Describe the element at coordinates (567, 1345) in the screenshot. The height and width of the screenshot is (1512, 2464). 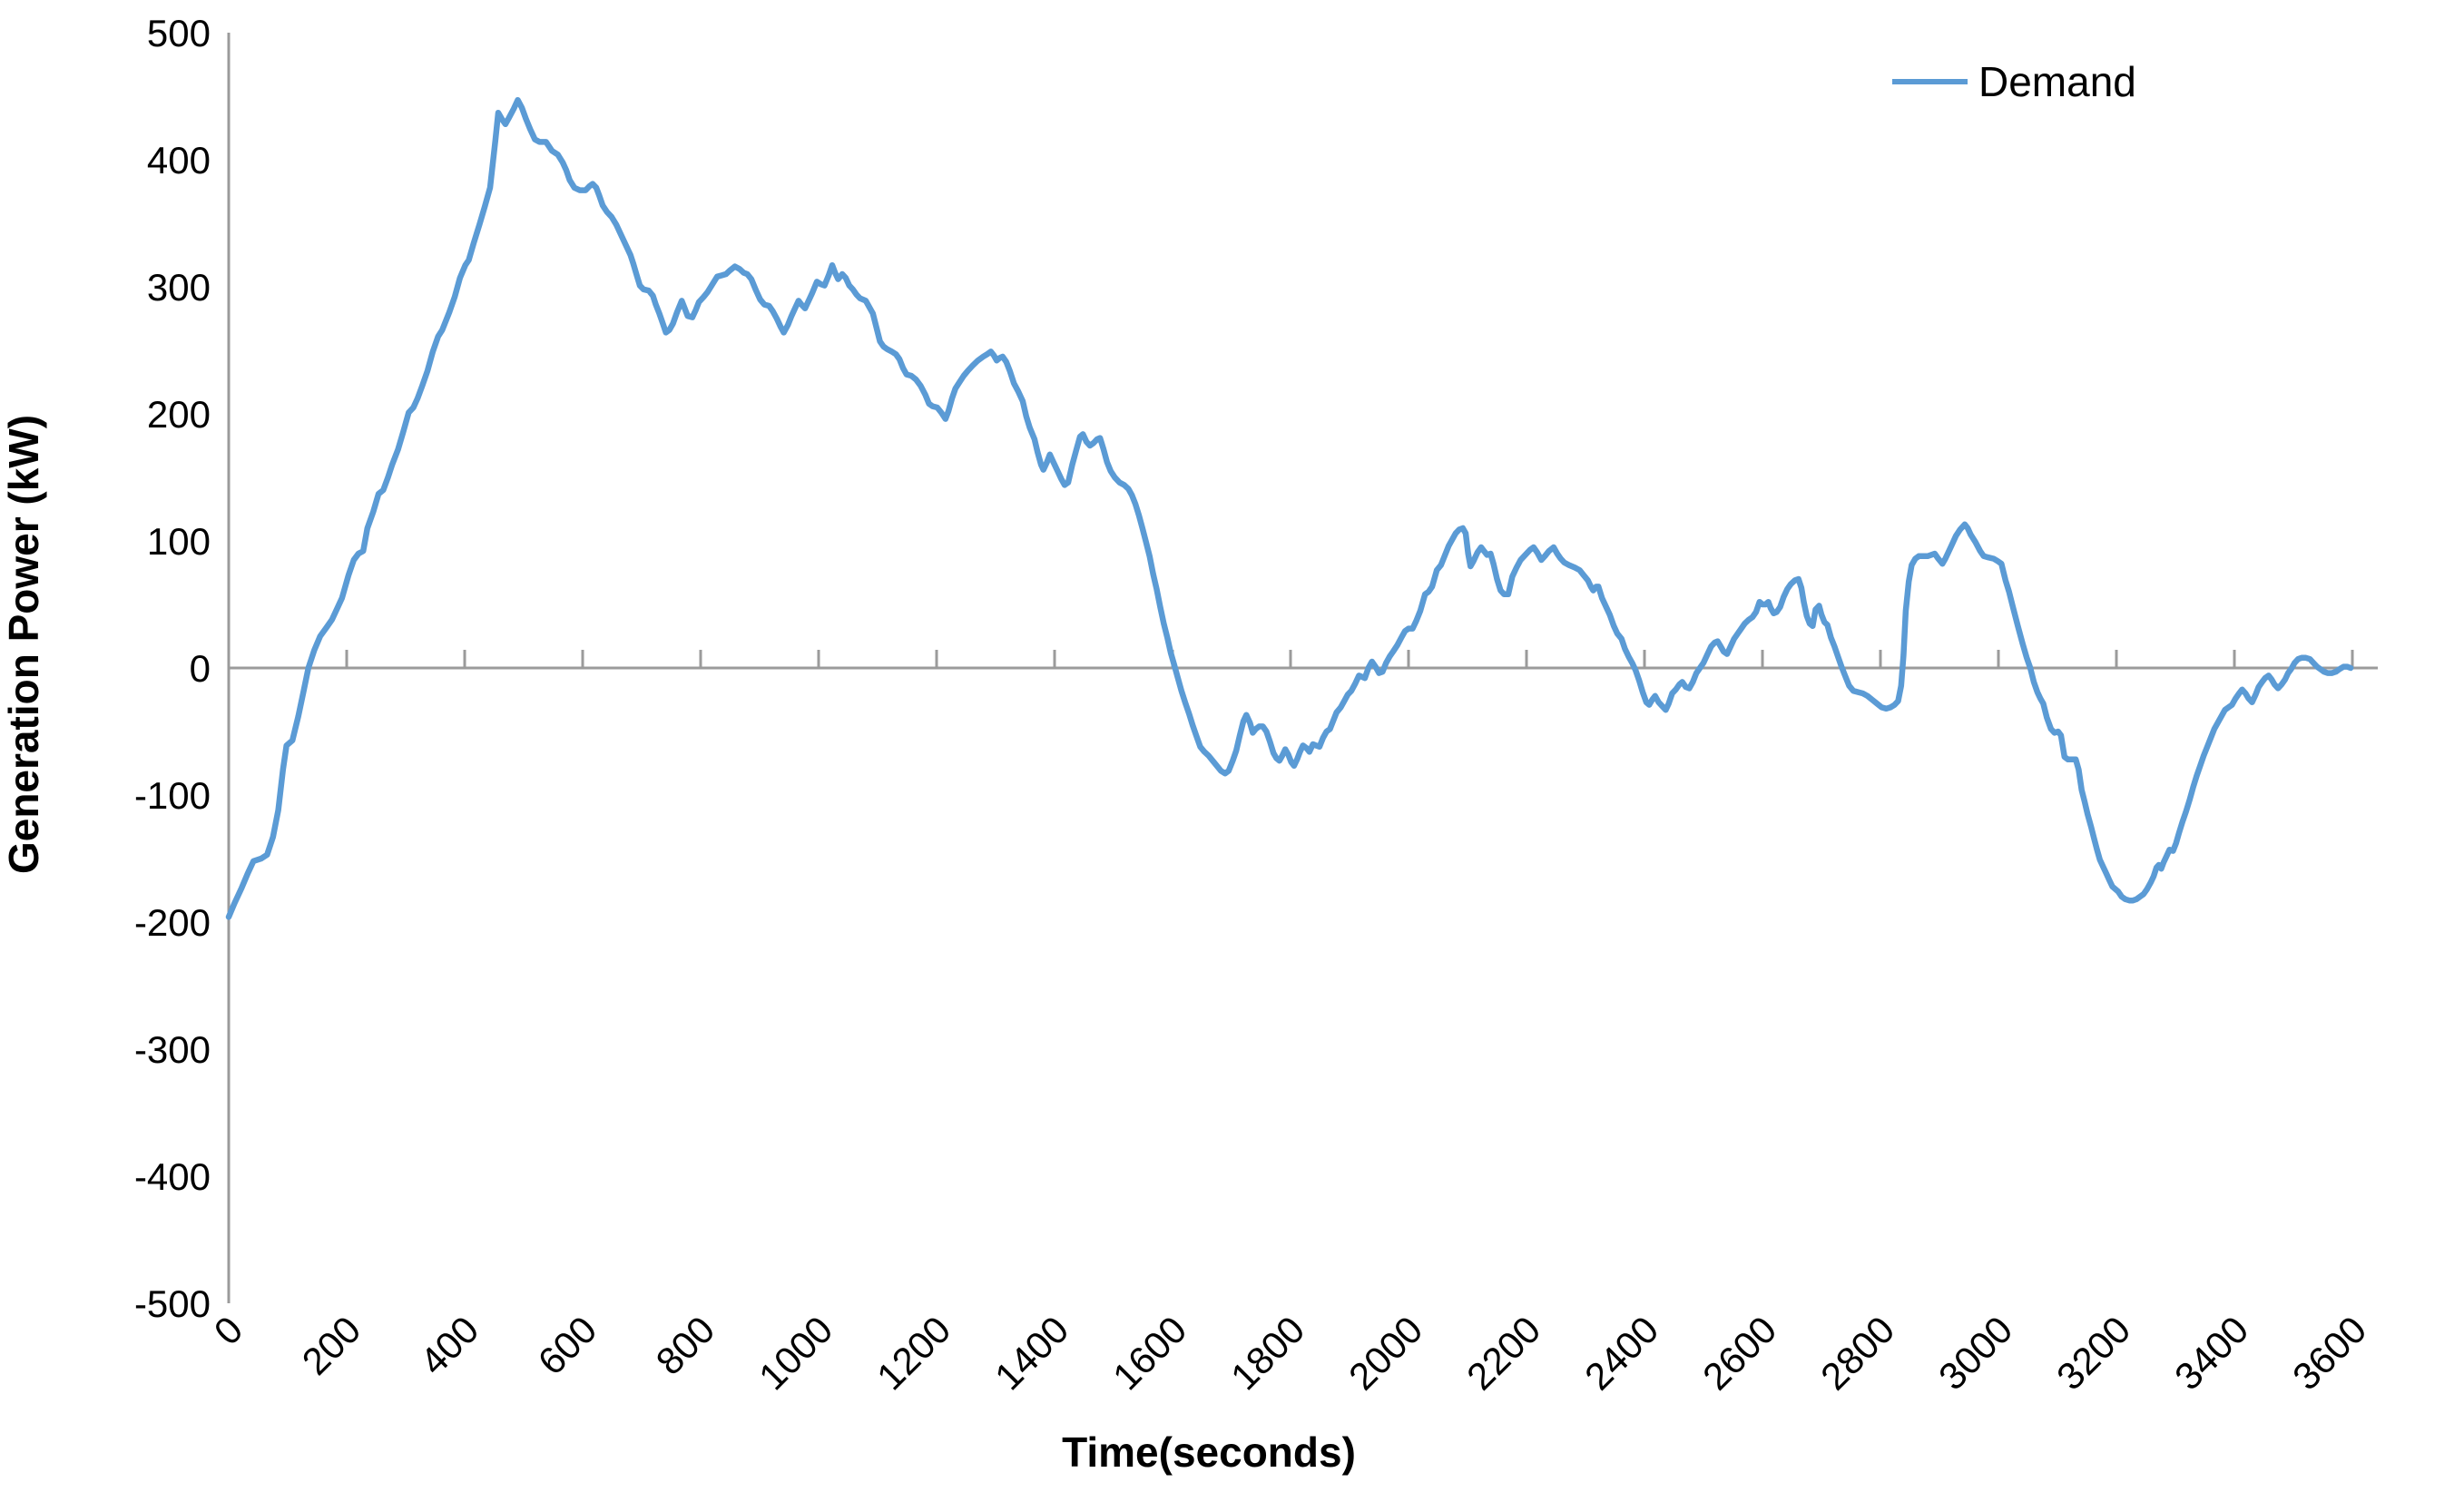
I see `x-tick-label: 600` at that location.